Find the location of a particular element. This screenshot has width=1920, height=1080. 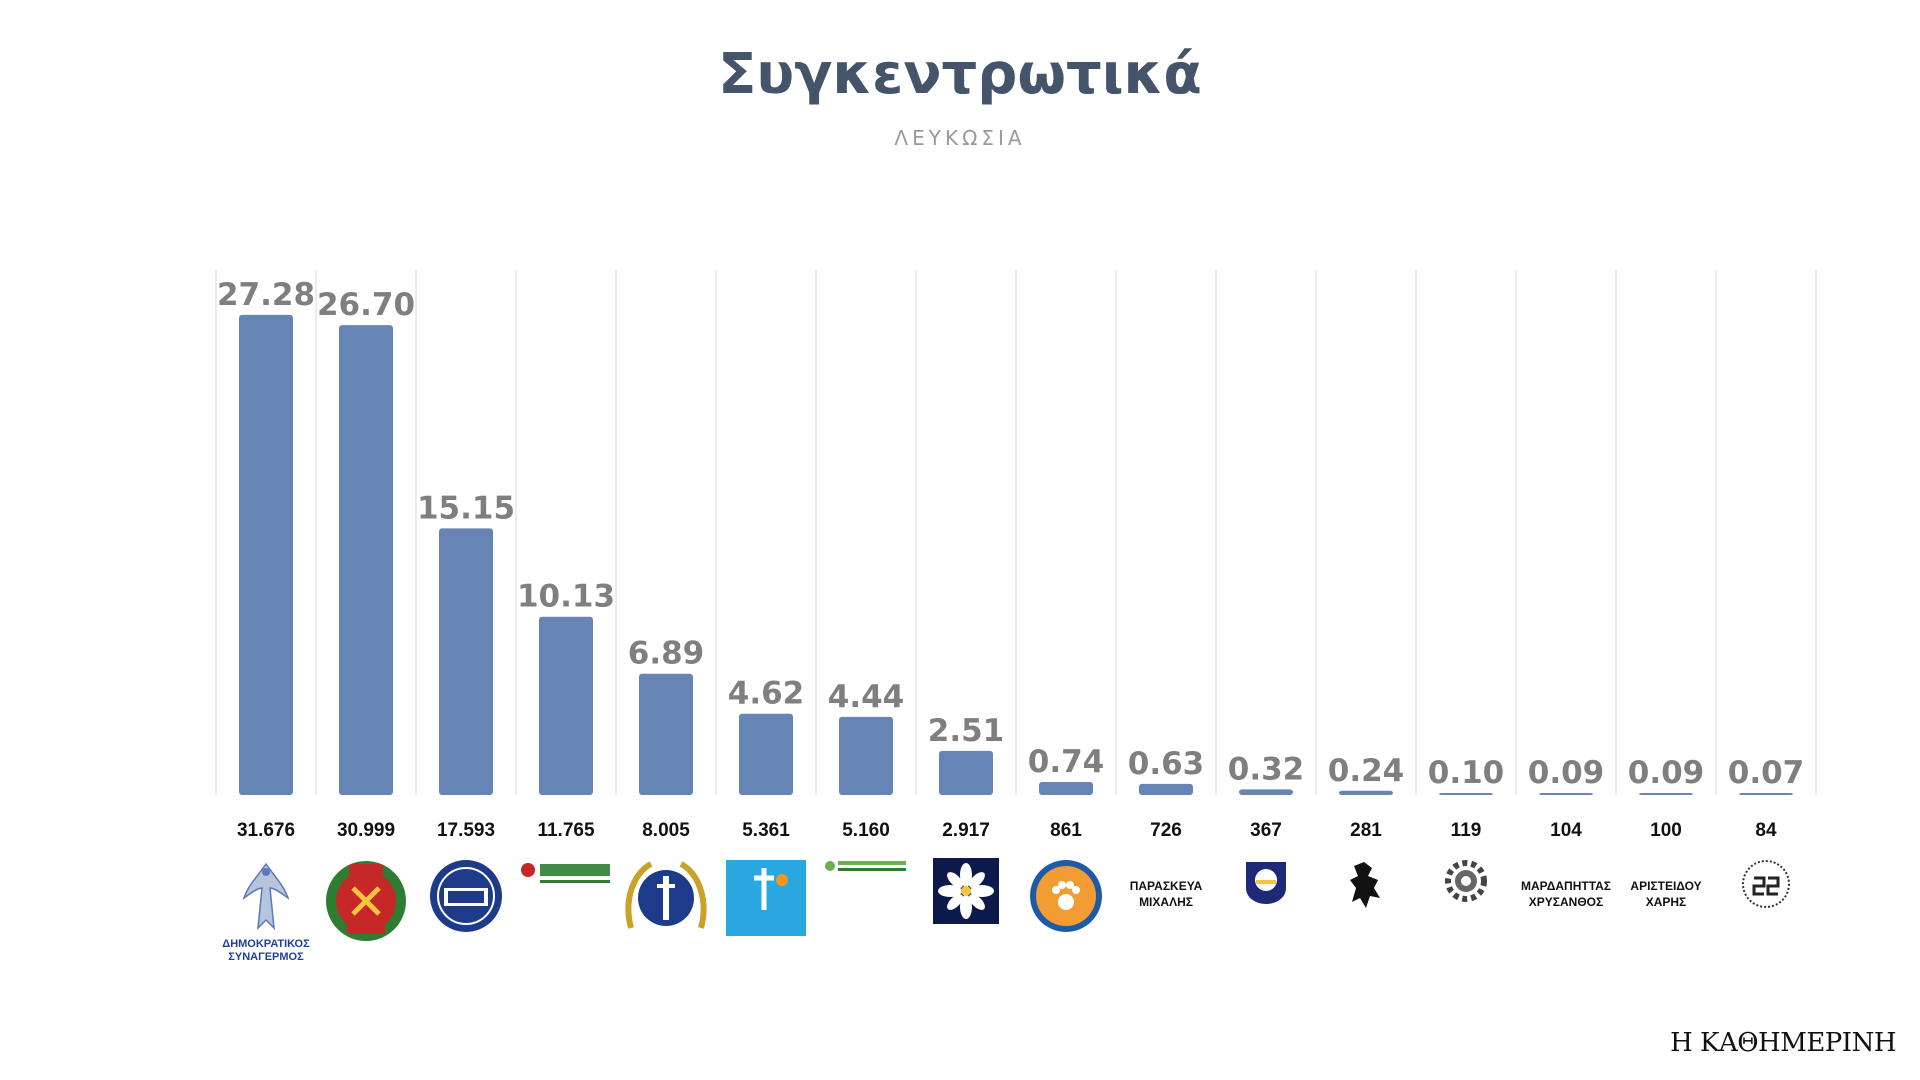

vote-count: 17.593 is located at coordinates (466, 830).